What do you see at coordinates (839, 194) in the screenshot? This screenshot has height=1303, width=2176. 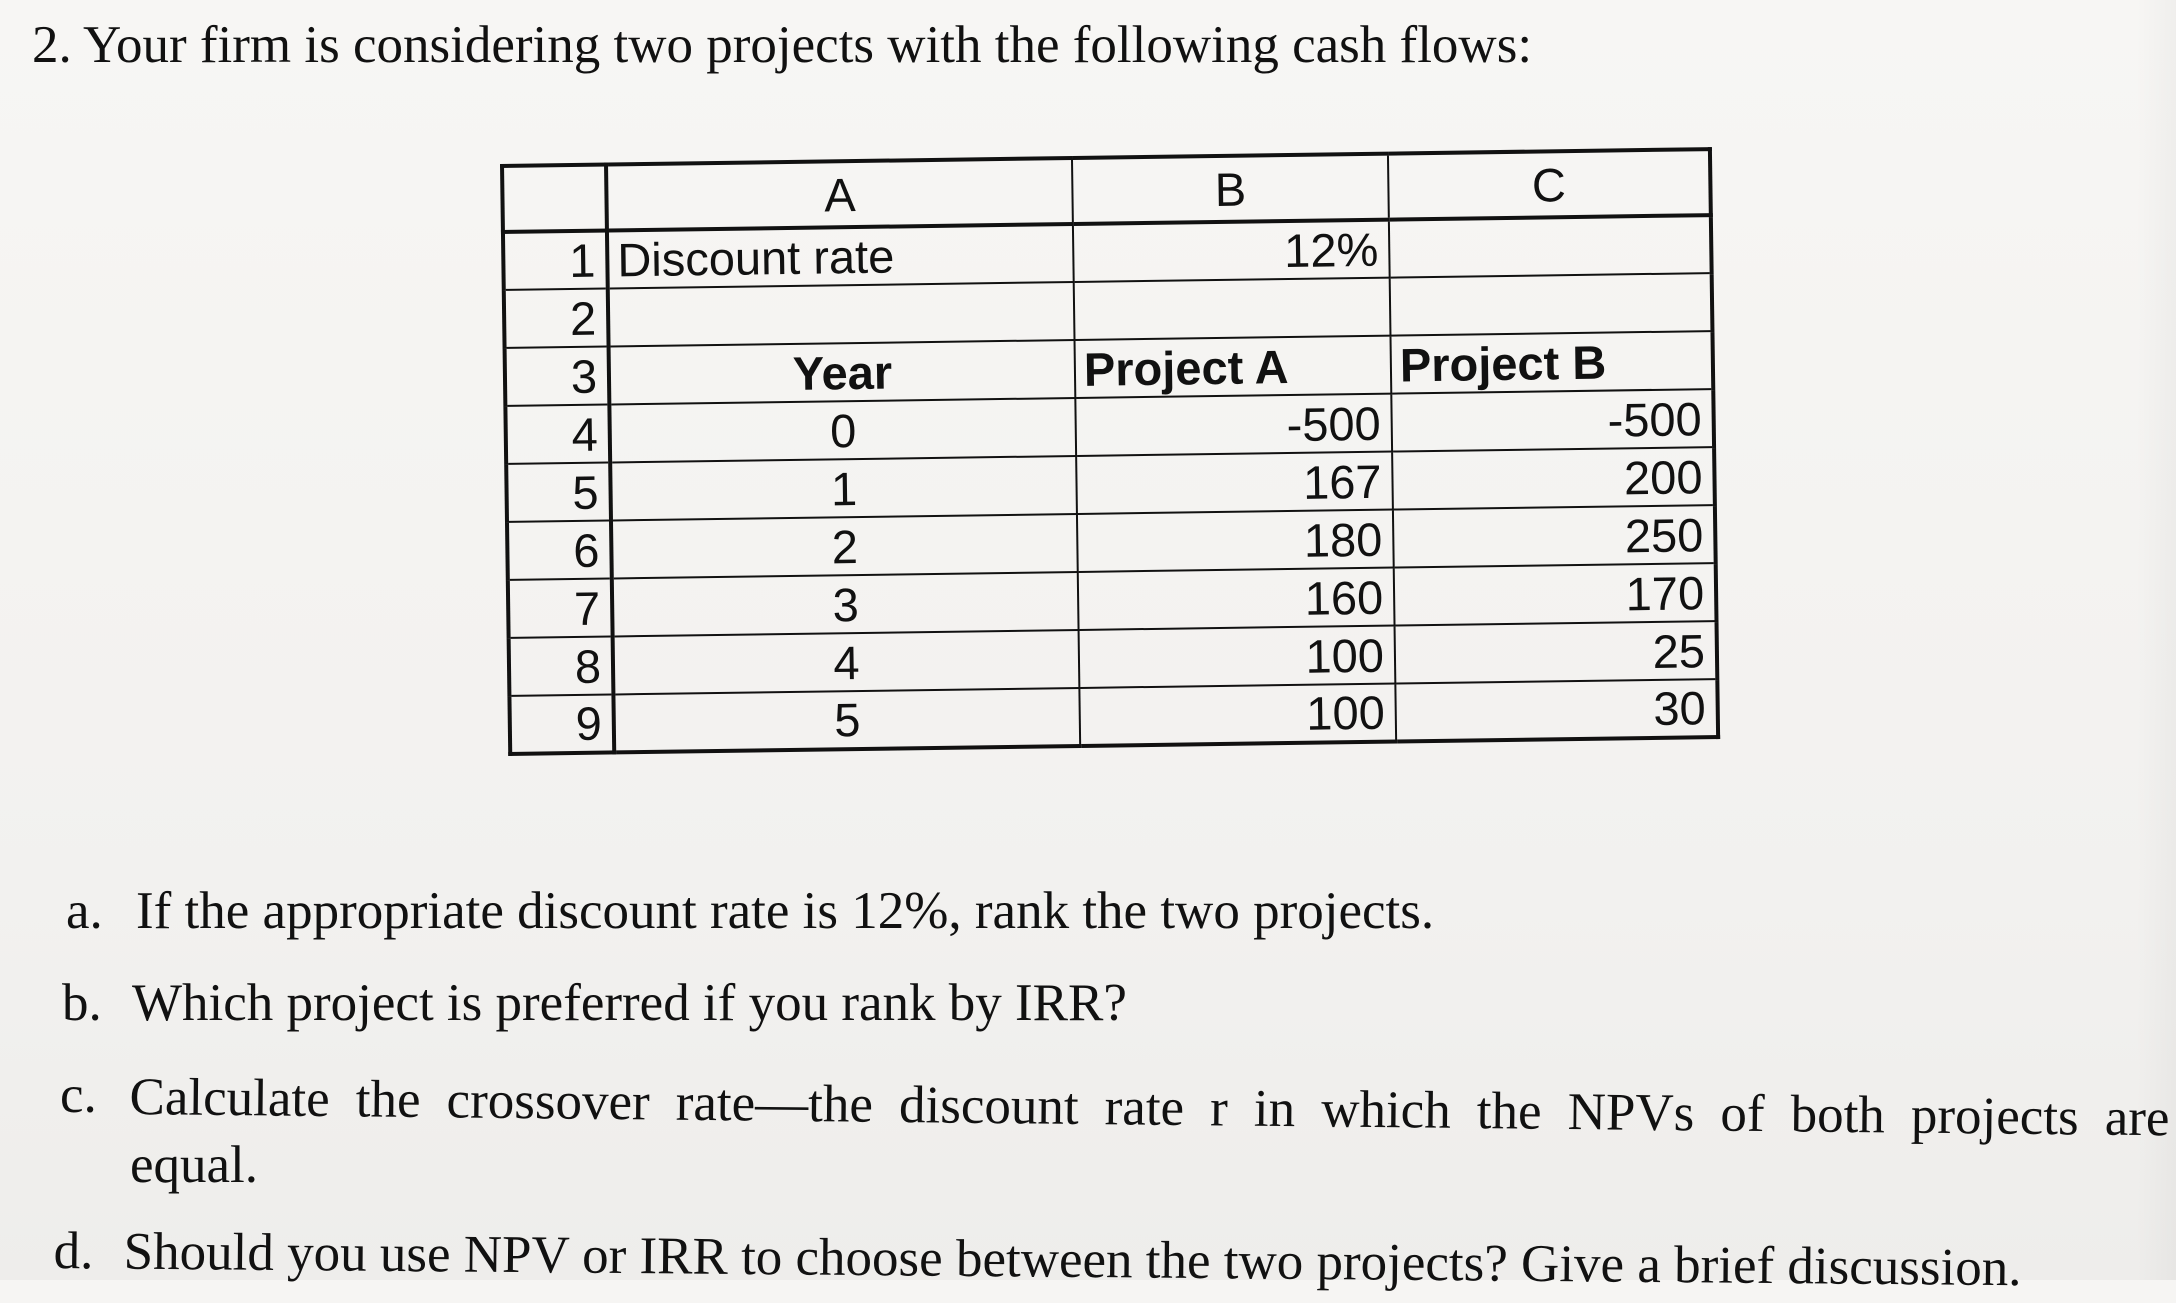 I see `column-header-a: A` at bounding box center [839, 194].